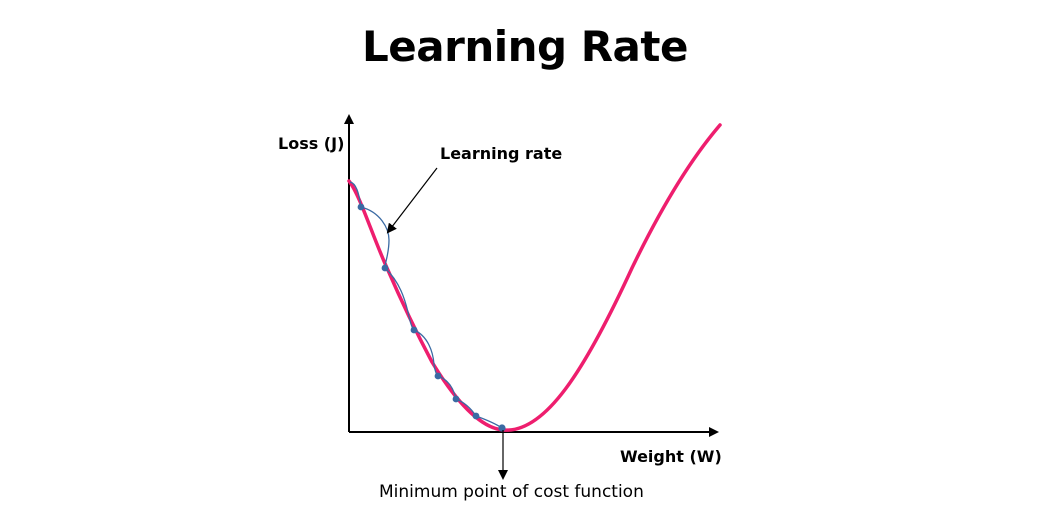  Describe the element at coordinates (501, 153) in the screenshot. I see `learning-rate-label: Learning rate` at that location.